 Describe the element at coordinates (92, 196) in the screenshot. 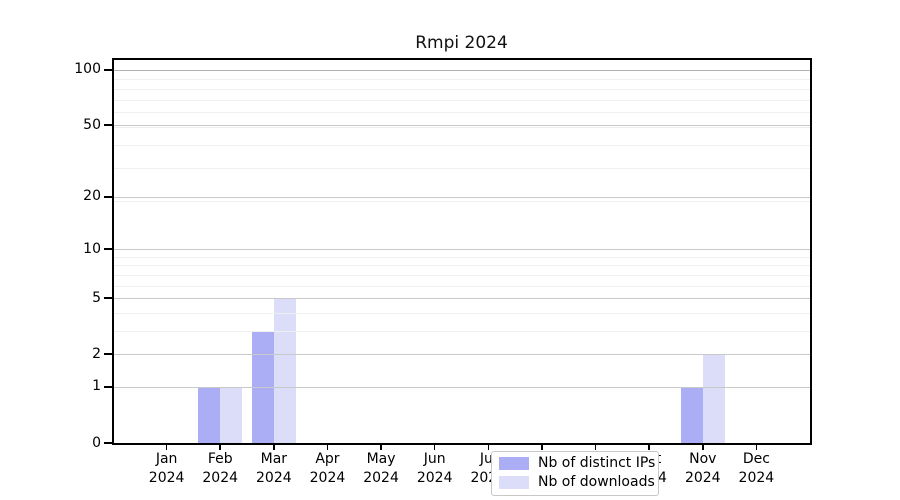

I see `y-axis-tick-label: 20` at that location.